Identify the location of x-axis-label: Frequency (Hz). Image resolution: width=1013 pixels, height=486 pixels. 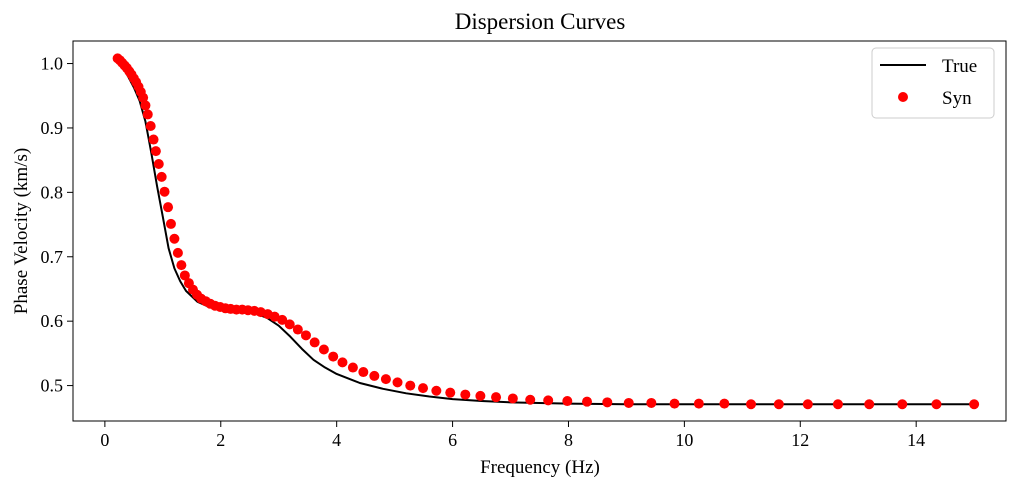
(540, 467).